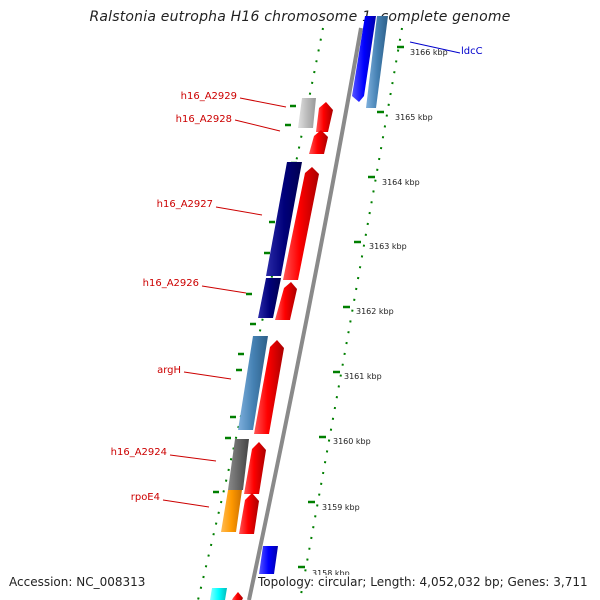  Describe the element at coordinates (301, 223) in the screenshot. I see `gene-arrow-h16-a2927` at that location.